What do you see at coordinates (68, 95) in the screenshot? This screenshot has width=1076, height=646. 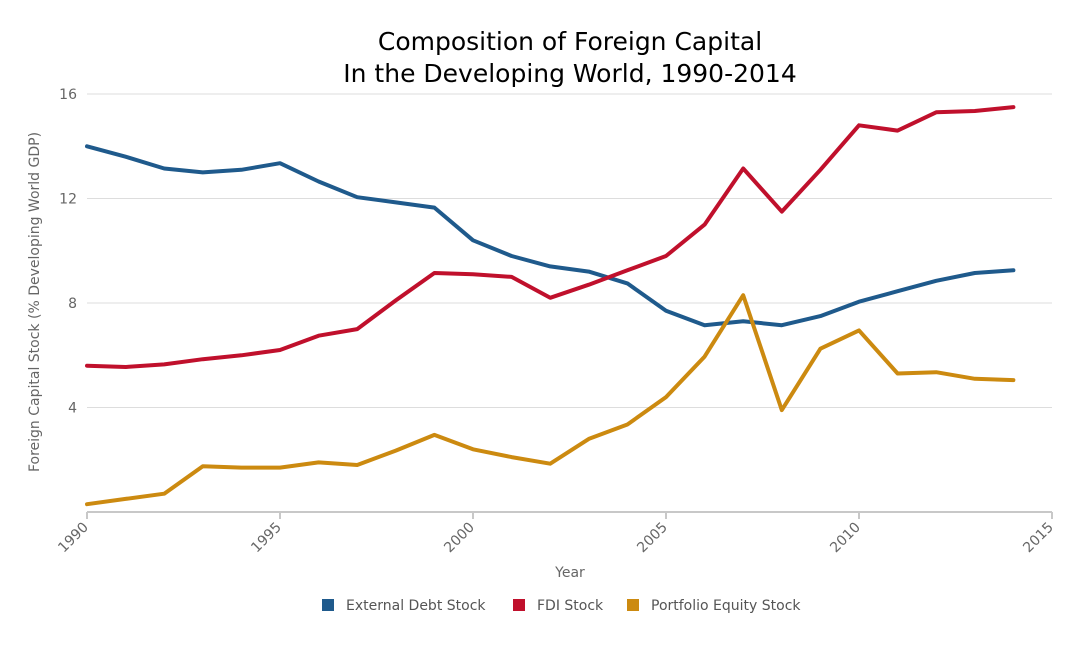 I see `y-tick-label: 16` at bounding box center [68, 95].